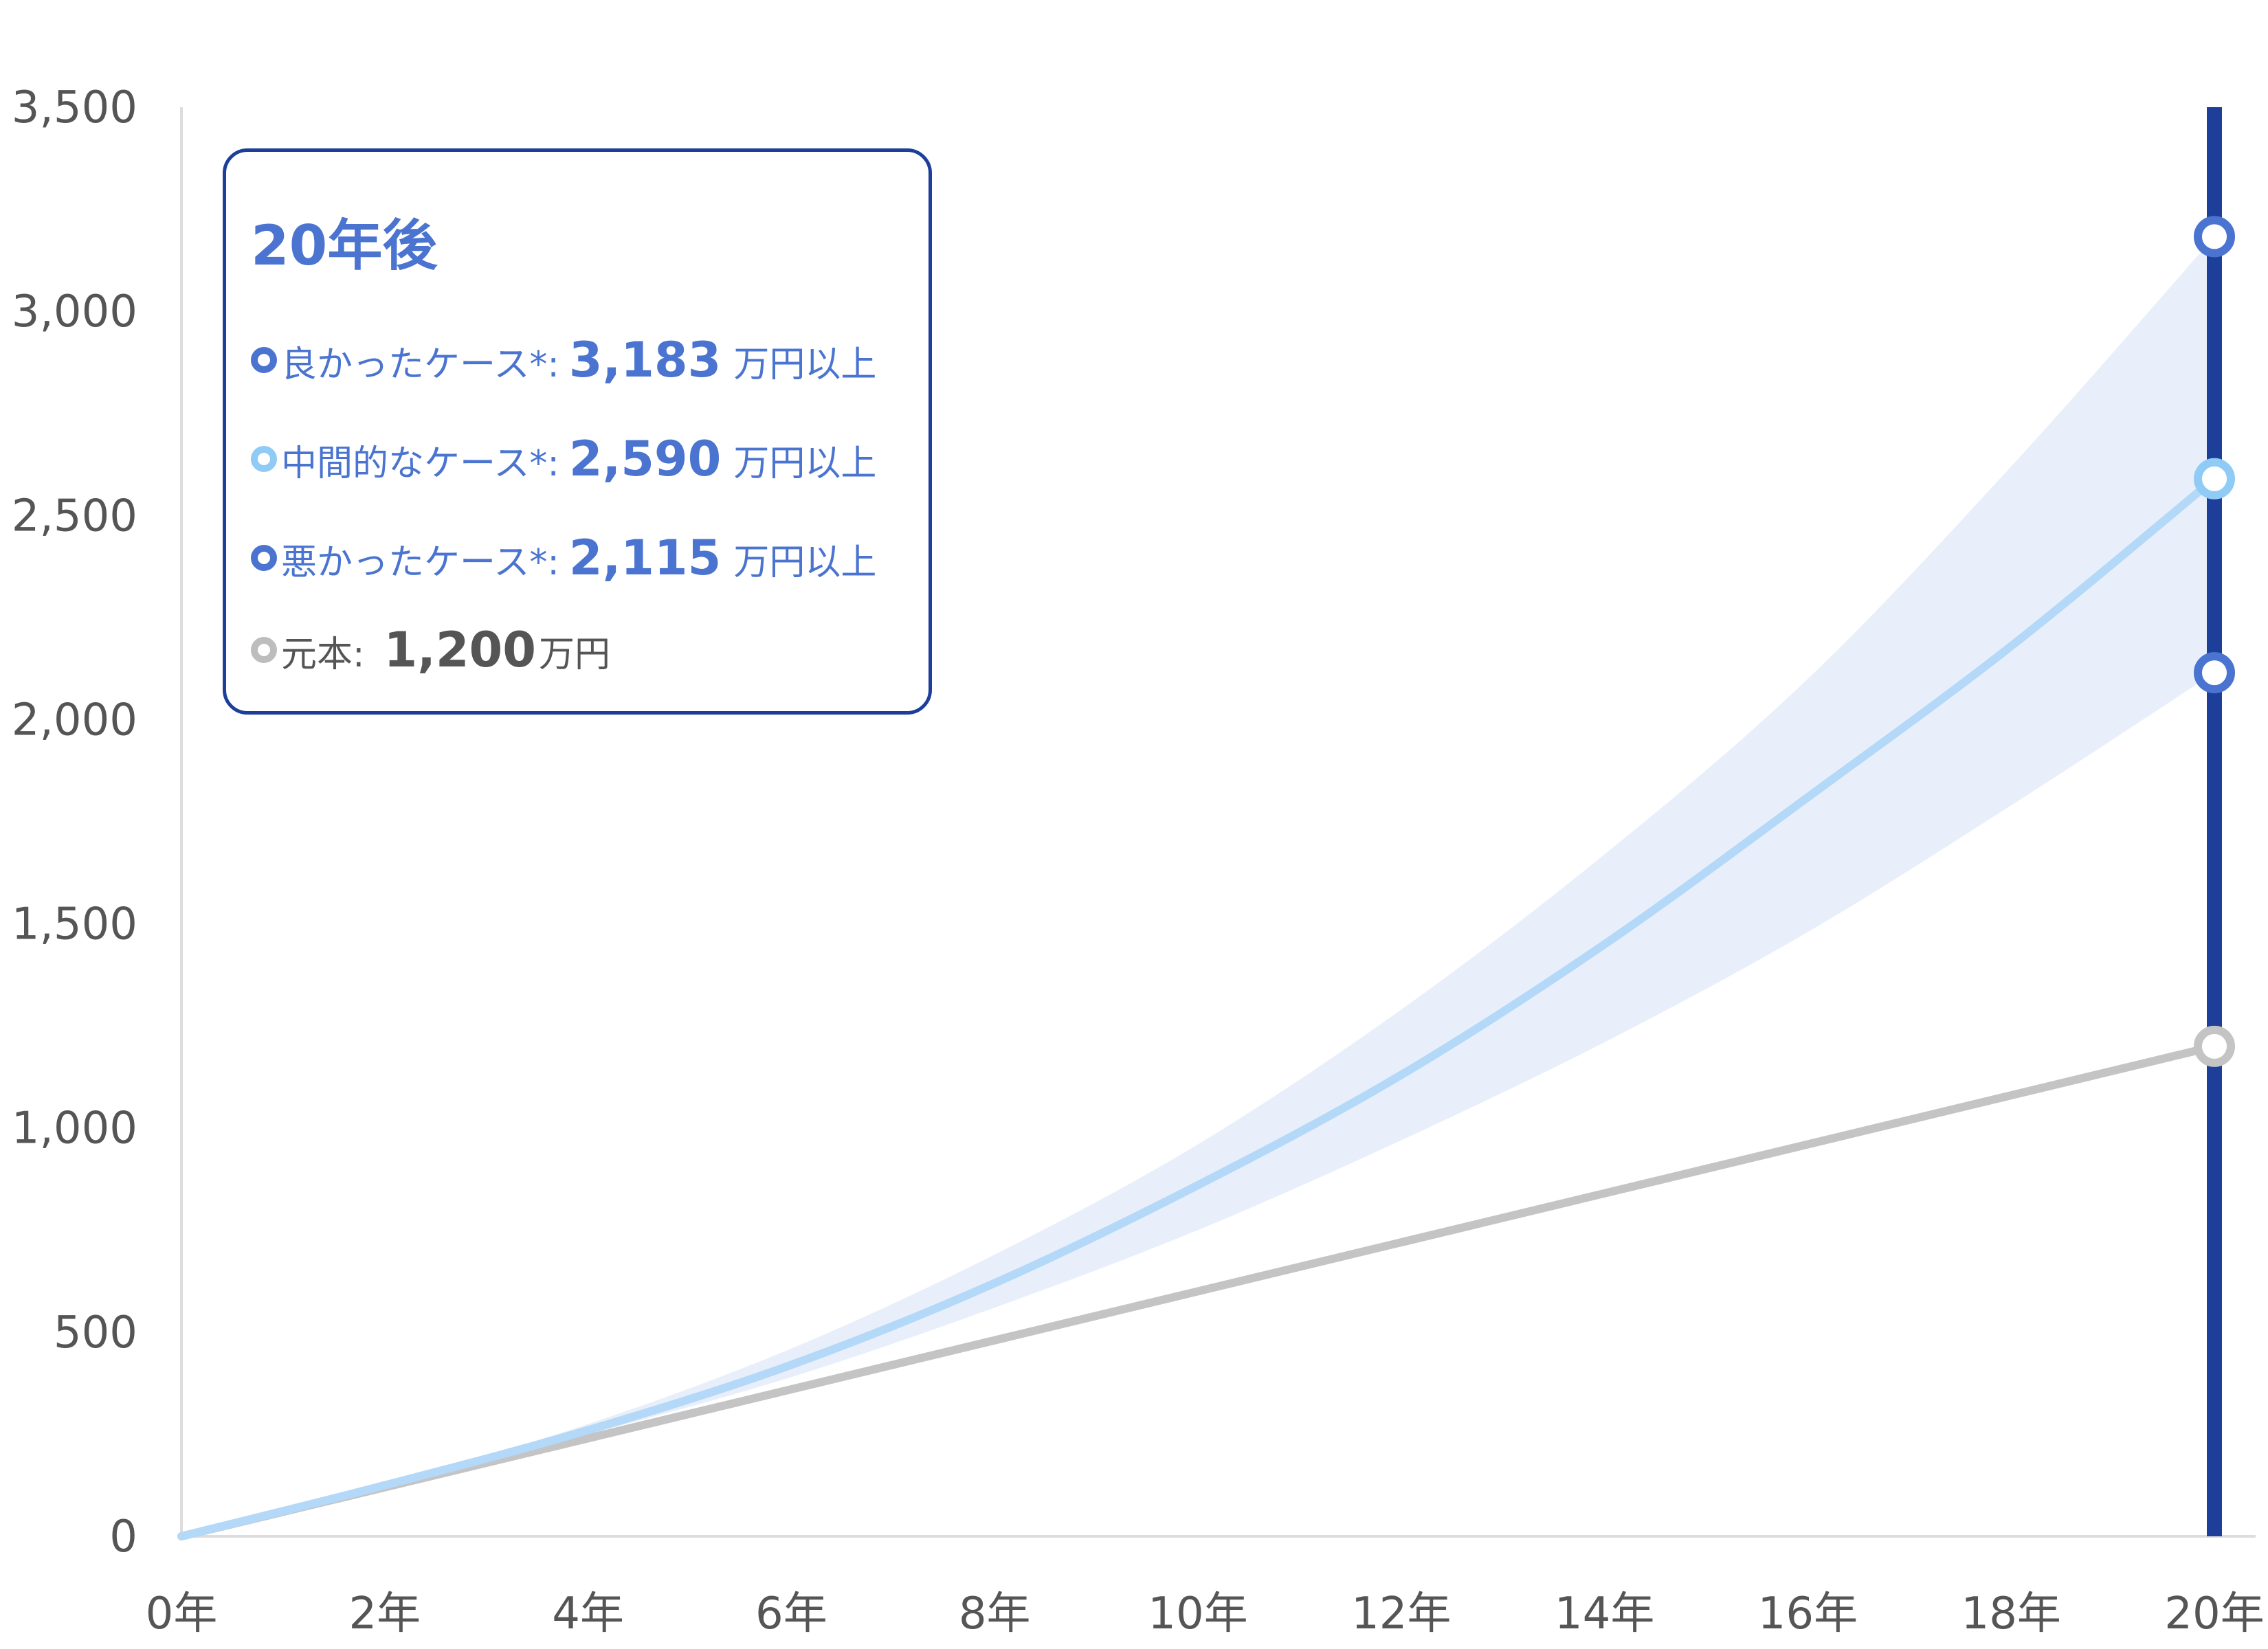 This screenshot has width=2268, height=1649. Describe the element at coordinates (791, 1614) in the screenshot. I see `x-tick-label: 6年` at that location.